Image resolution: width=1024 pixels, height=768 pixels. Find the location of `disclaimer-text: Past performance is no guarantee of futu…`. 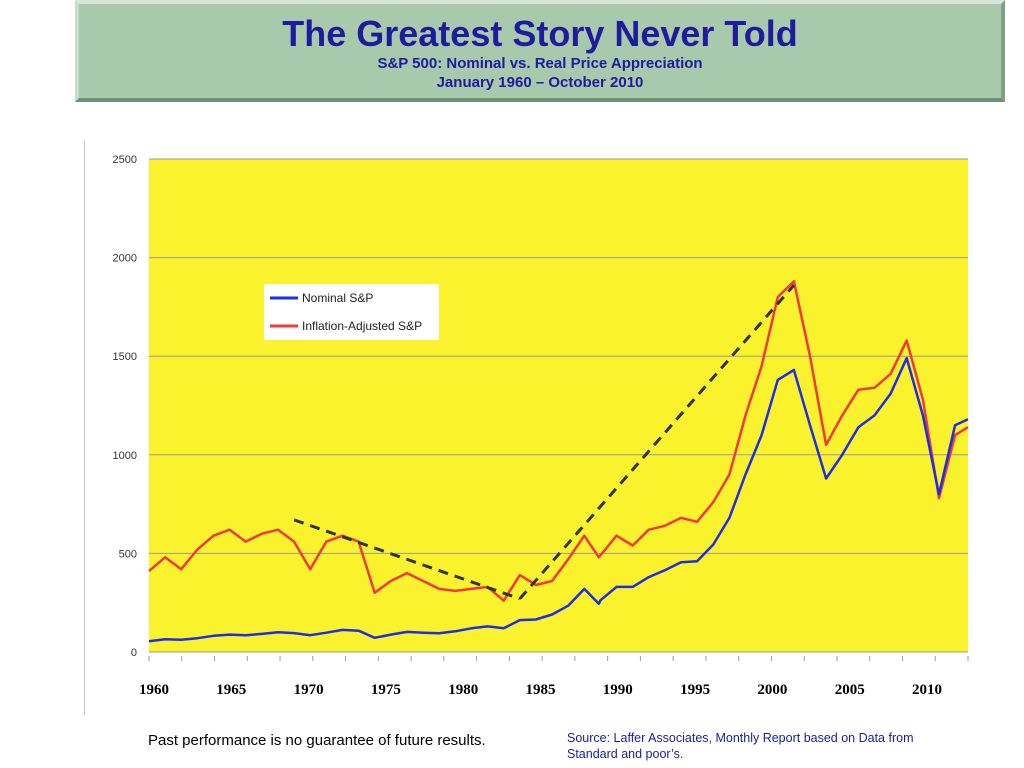

disclaimer-text: Past performance is no guarantee of futu… is located at coordinates (317, 740).